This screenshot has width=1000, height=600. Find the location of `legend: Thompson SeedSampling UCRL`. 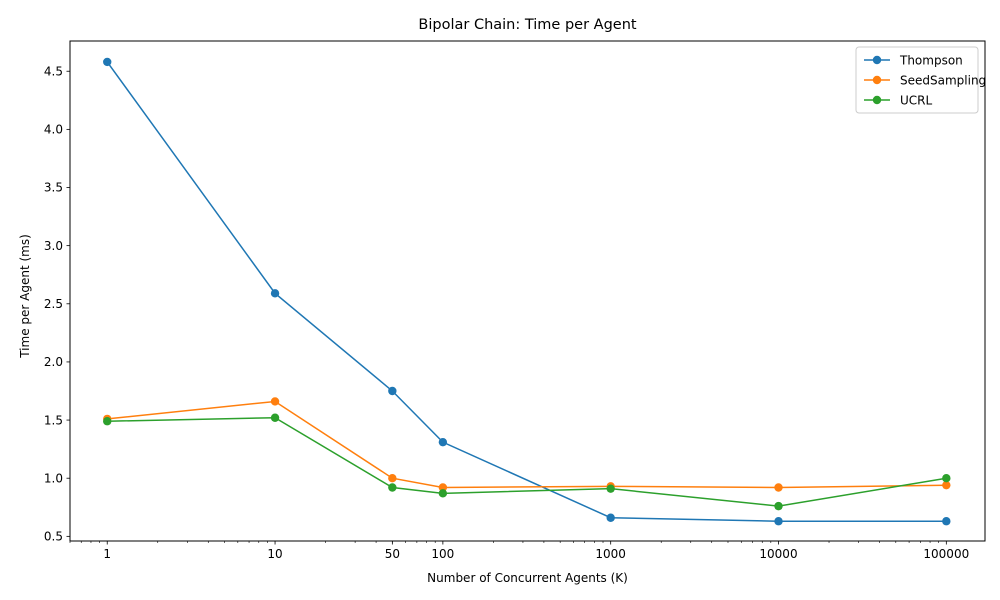

legend: Thompson SeedSampling UCRL is located at coordinates (920, 80).